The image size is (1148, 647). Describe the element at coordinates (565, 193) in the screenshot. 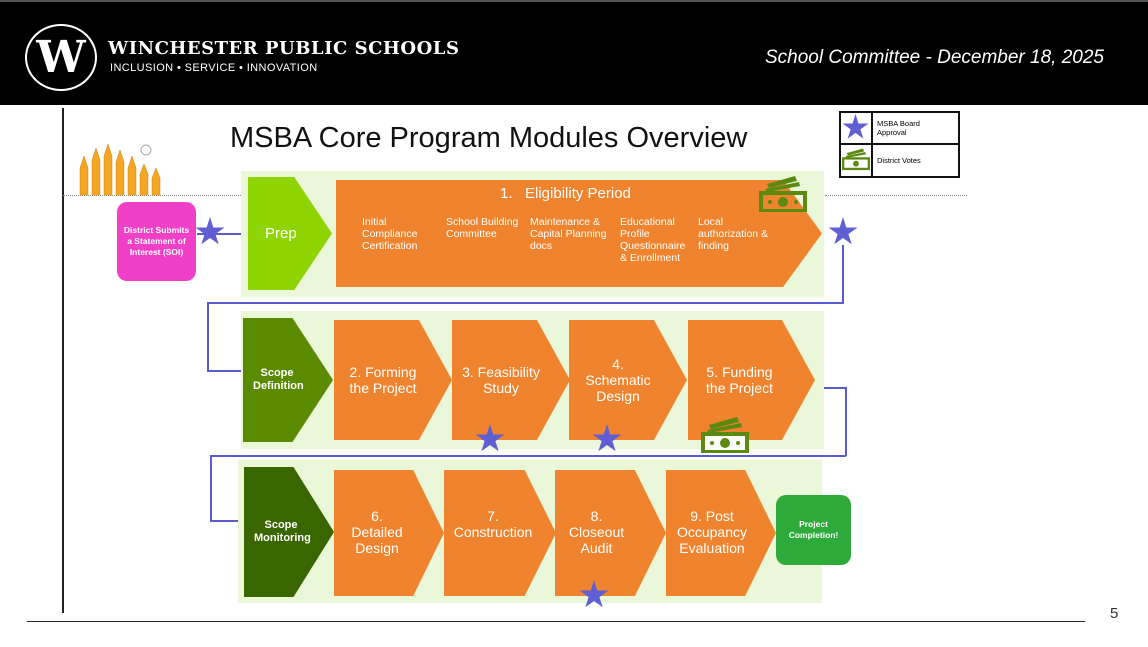

I see `eligibility-title: 1. Eligibility Period` at that location.